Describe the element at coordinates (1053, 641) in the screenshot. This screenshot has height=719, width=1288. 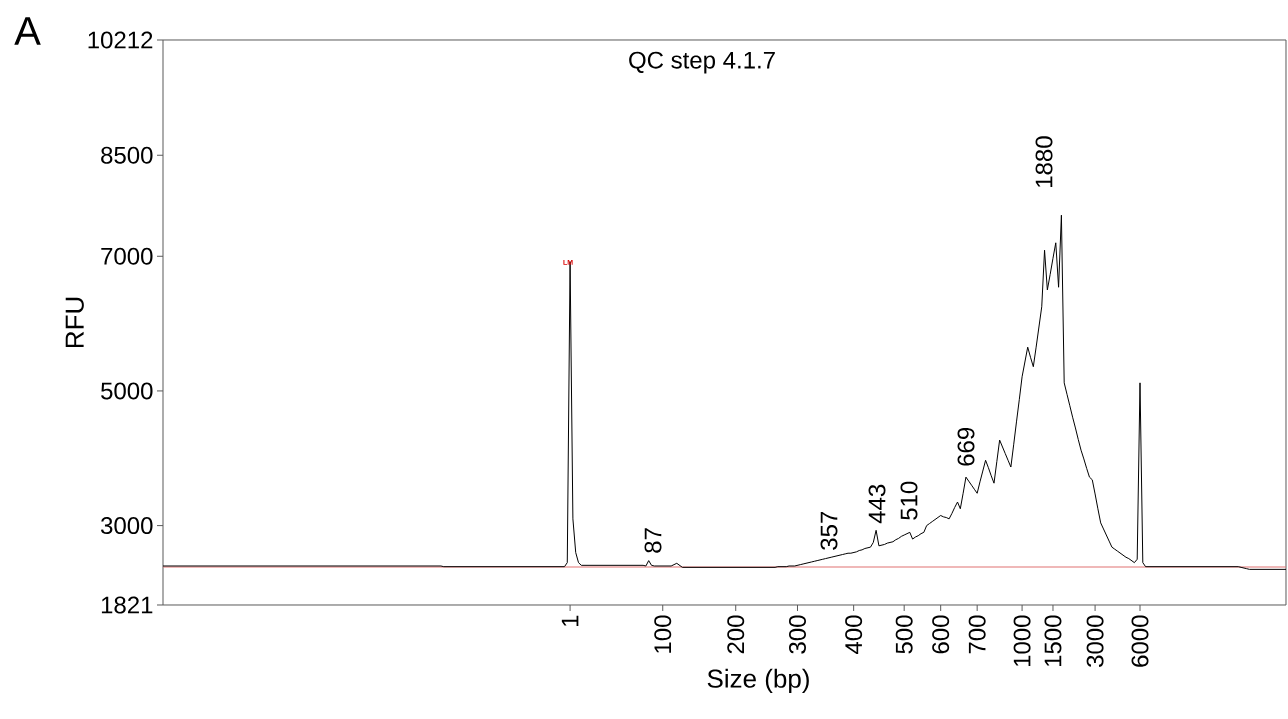
I see `x-tick-label: 1500` at that location.